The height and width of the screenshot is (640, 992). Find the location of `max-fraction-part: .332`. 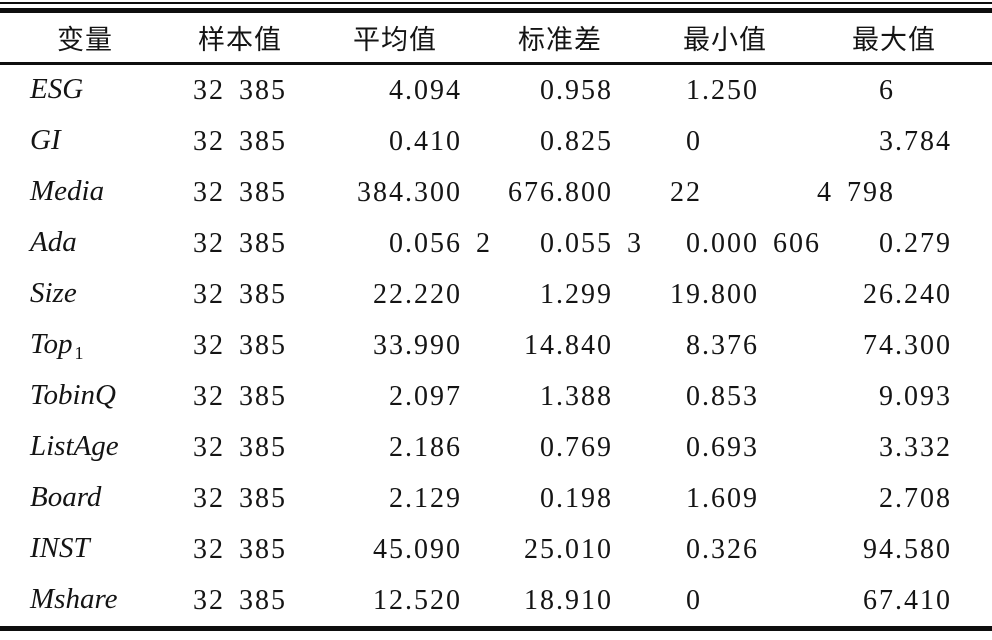

max-fraction-part: .332 is located at coordinates (923, 447).